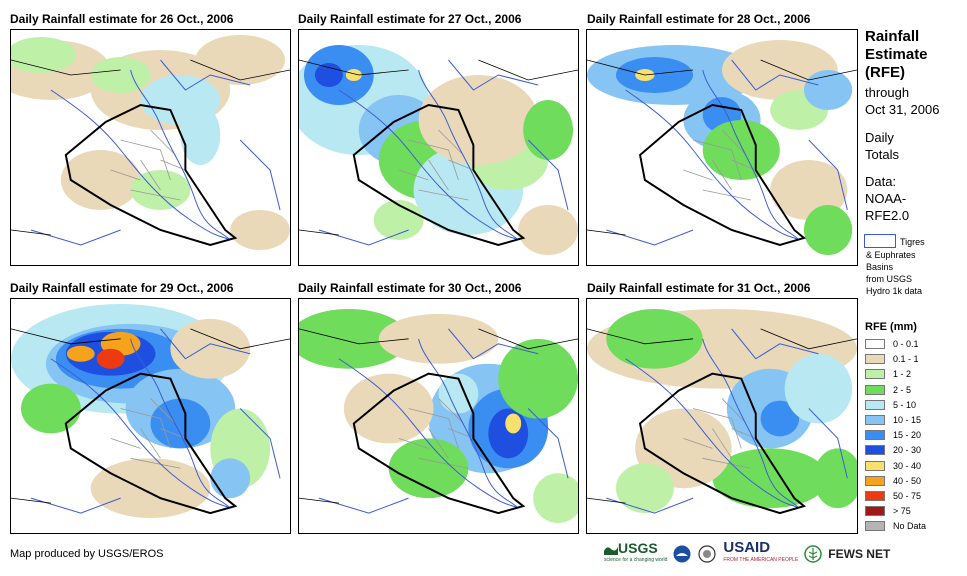 This screenshot has width=967, height=576. What do you see at coordinates (902, 109) in the screenshot?
I see `side-date: Oct 31, 2006` at bounding box center [902, 109].